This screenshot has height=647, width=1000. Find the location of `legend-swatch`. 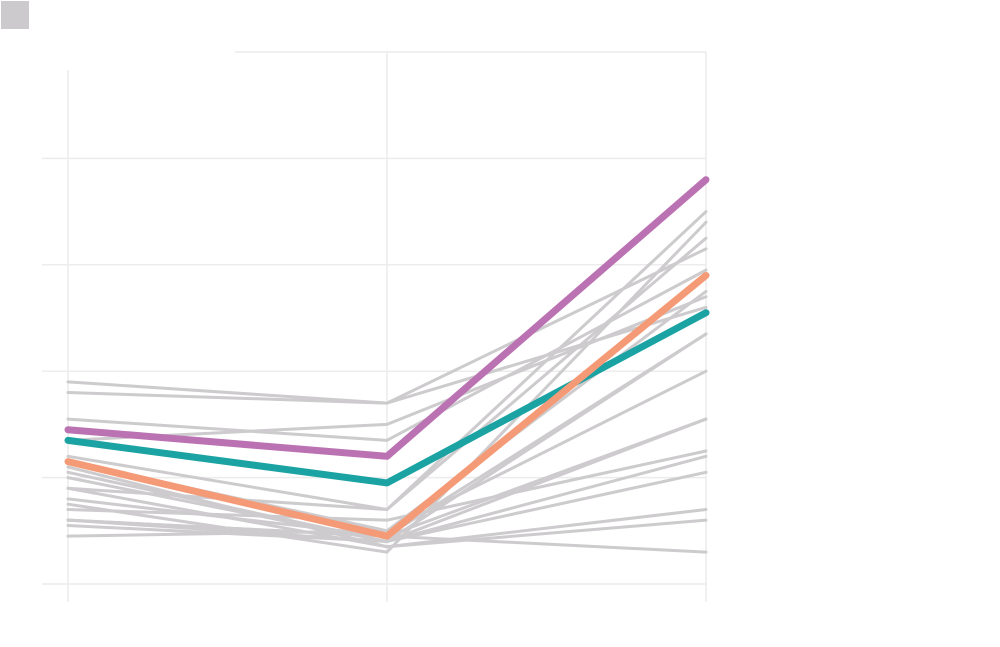

legend-swatch is located at coordinates (15, 15).